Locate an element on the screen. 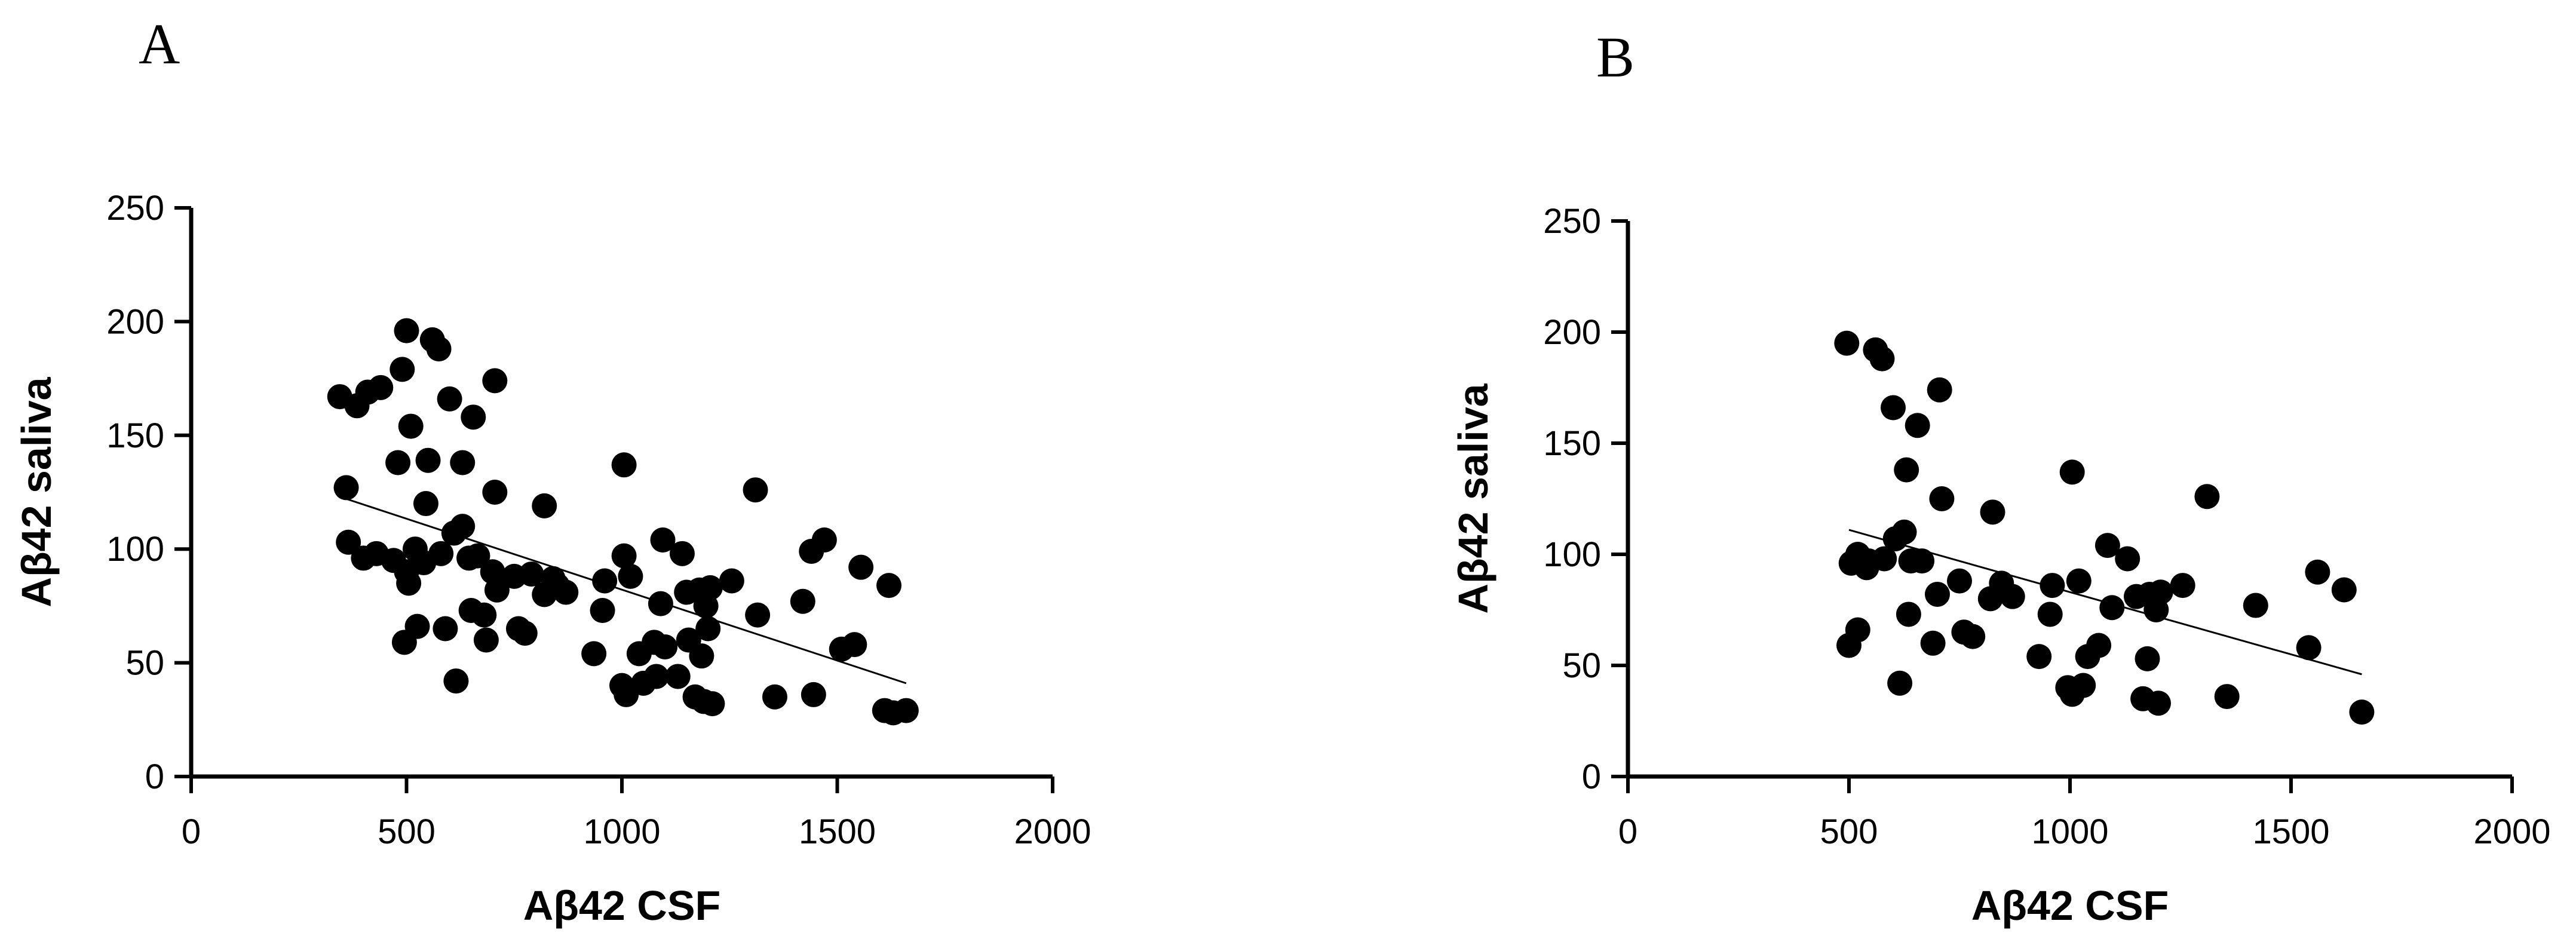  x-tick-label: 2000 is located at coordinates (1052, 831).